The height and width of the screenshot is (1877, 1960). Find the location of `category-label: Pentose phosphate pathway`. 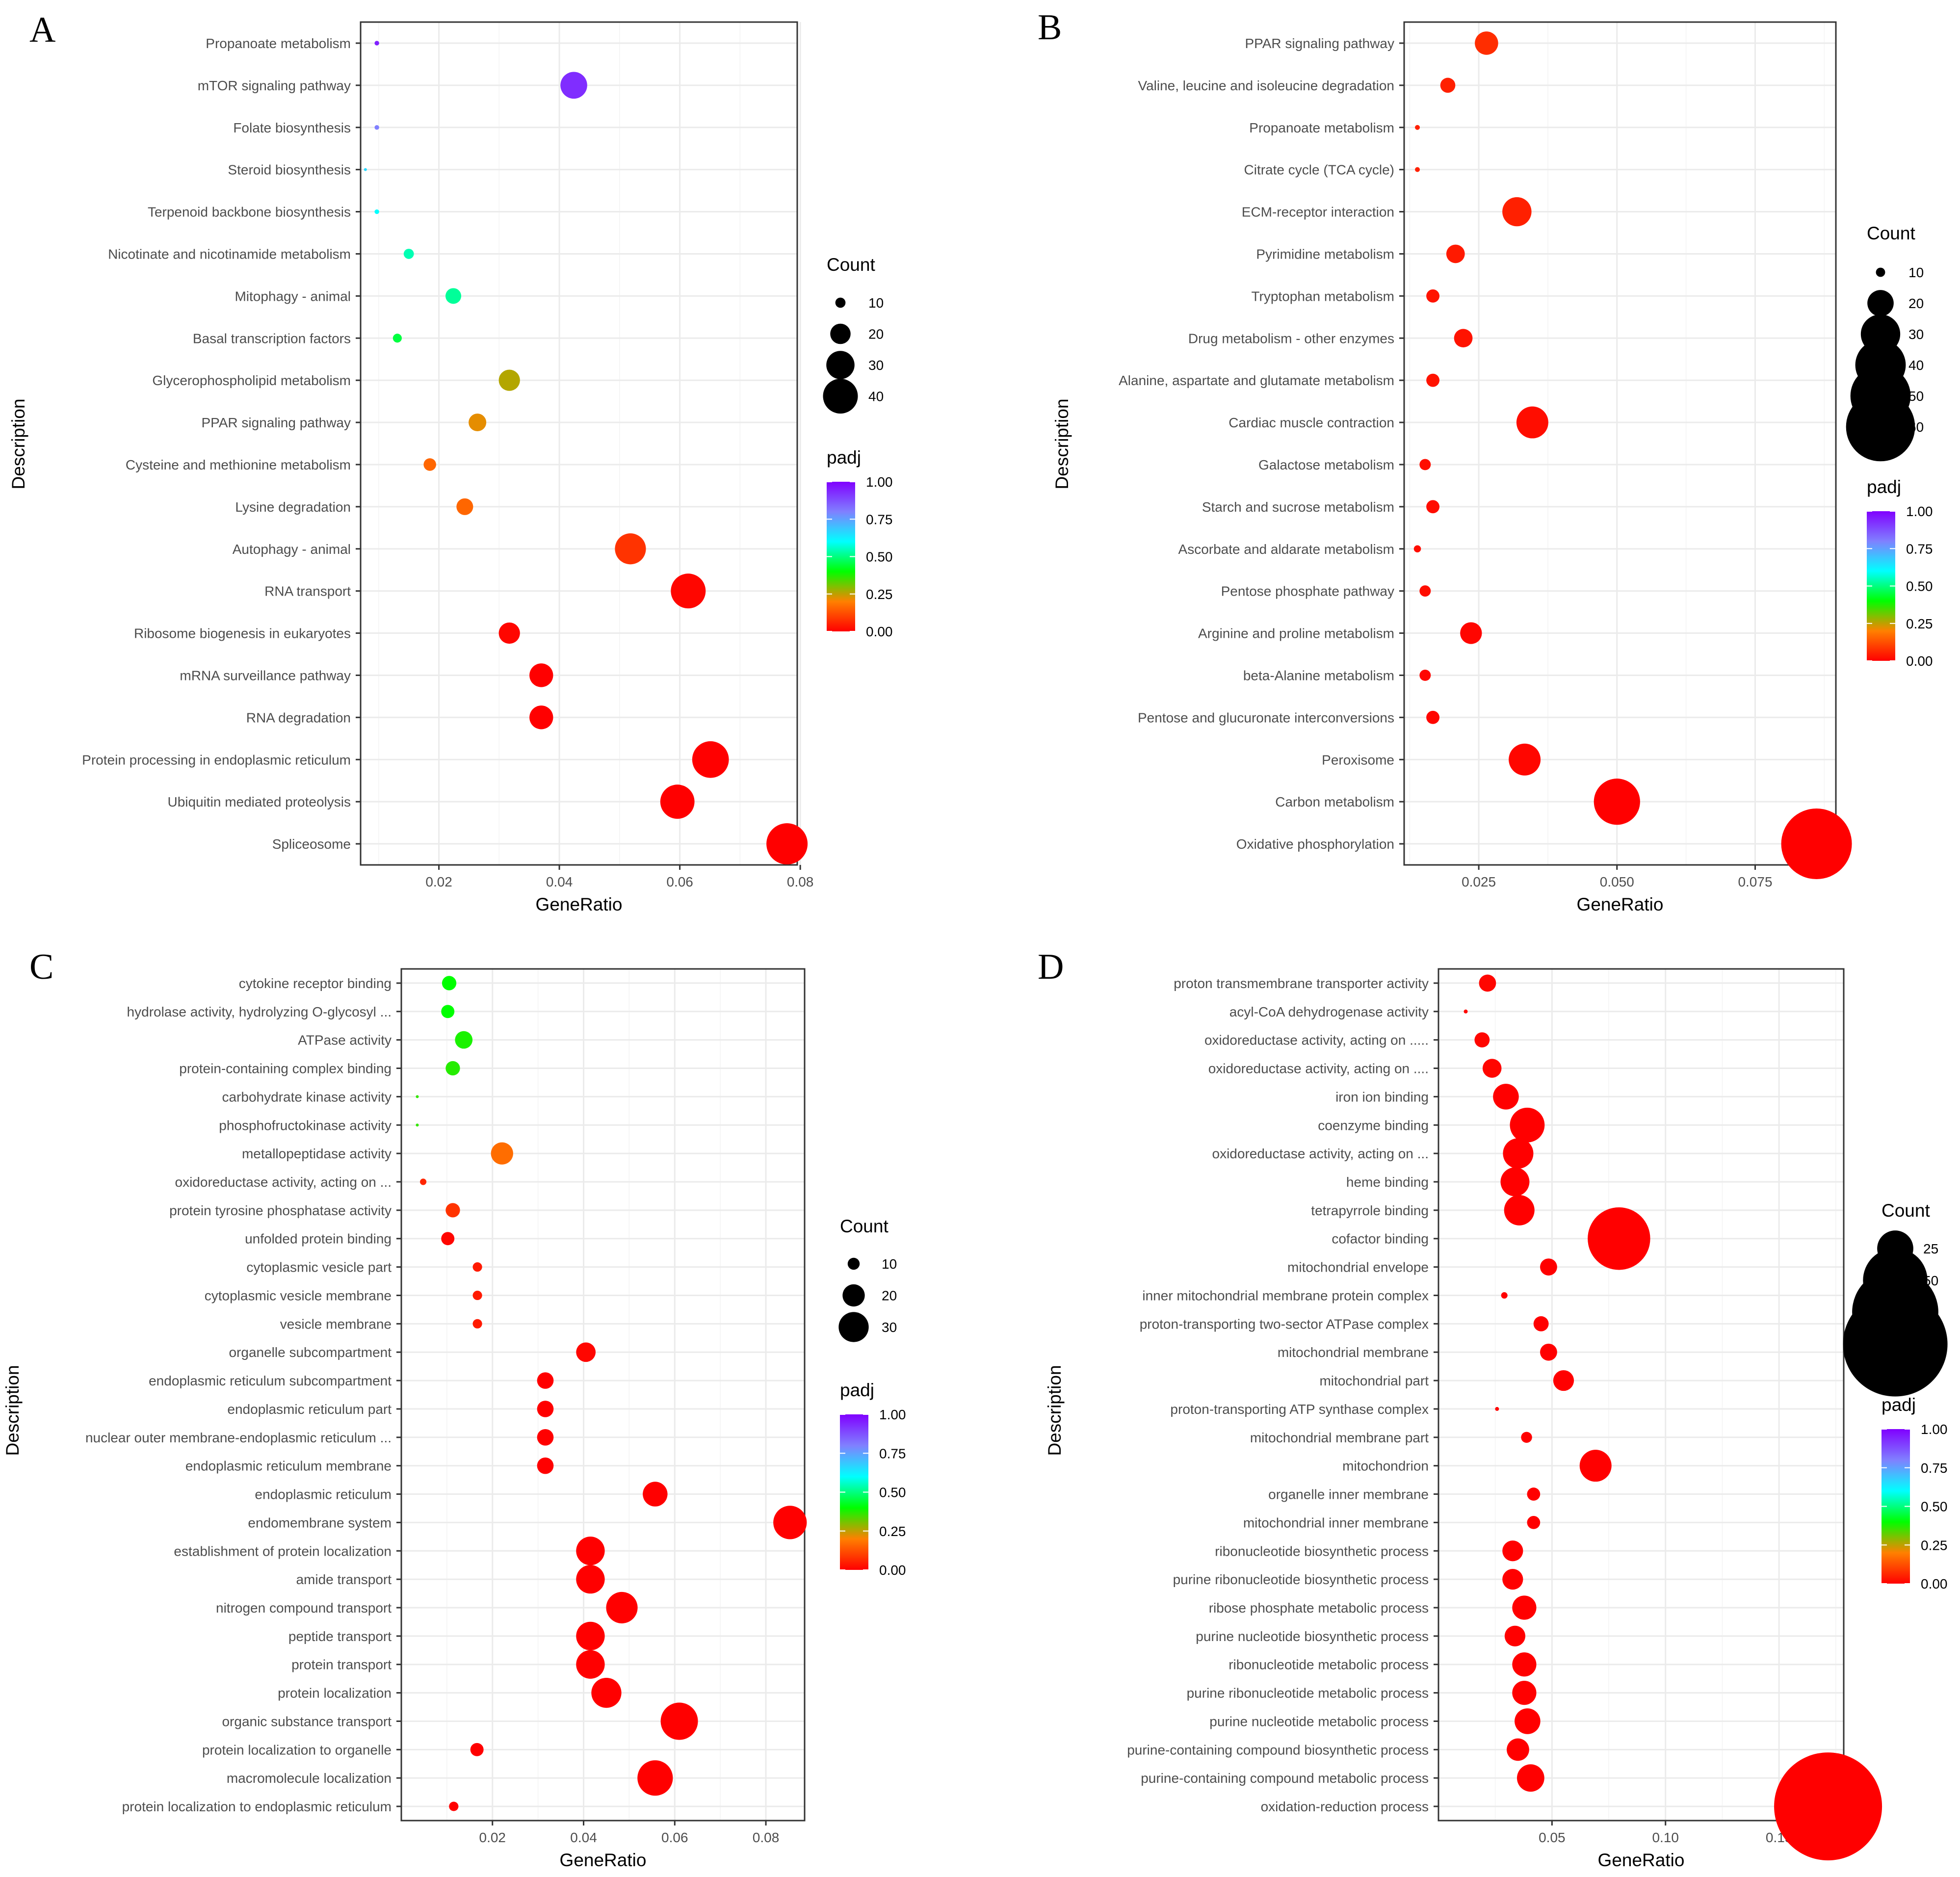

category-label: Pentose phosphate pathway is located at coordinates (1307, 591).